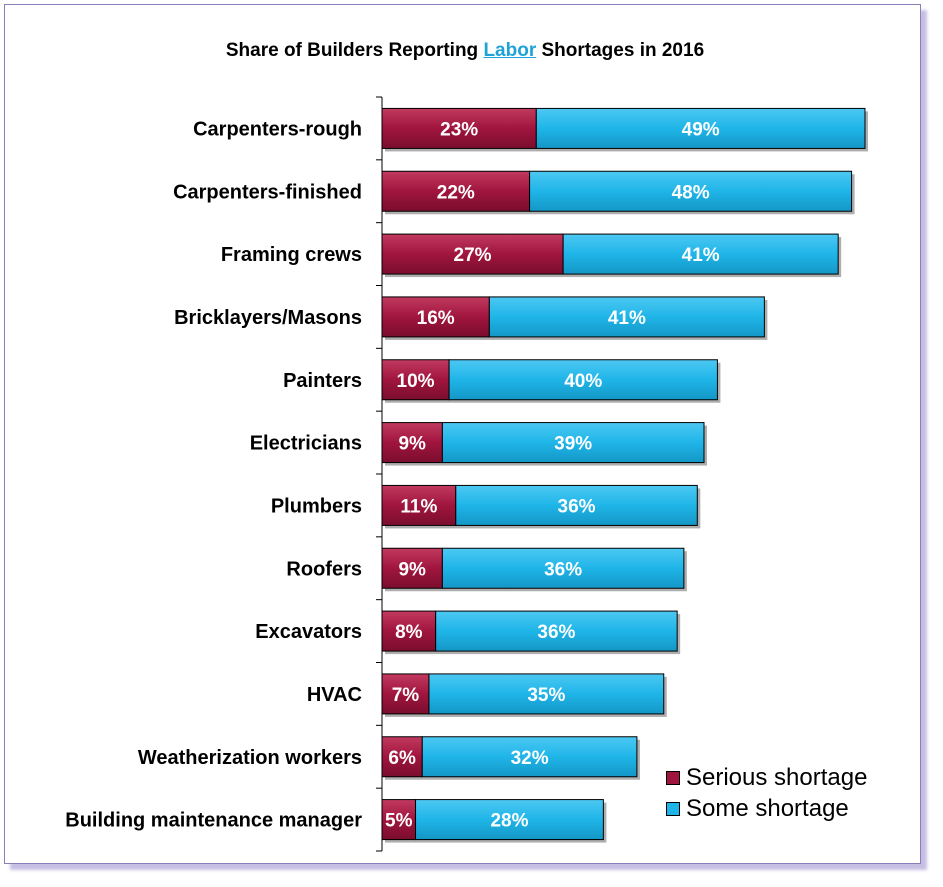  I want to click on category-label: Carpenters-finished, so click(267, 192).